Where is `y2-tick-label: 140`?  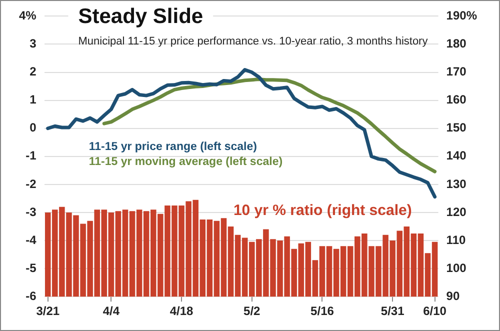 y2-tick-label: 140 is located at coordinates (456, 155).